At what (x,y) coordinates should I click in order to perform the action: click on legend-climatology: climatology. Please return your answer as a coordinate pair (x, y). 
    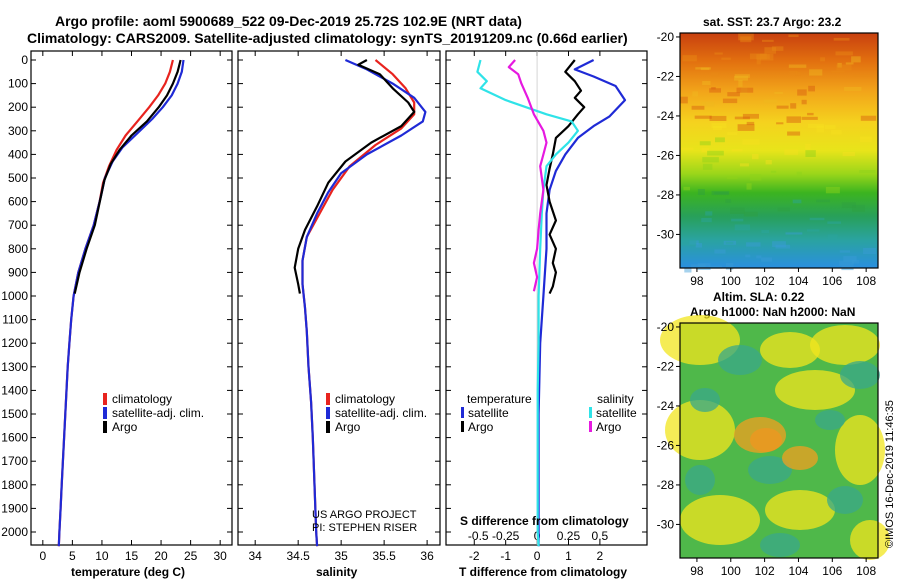
    Looking at the image, I should click on (142, 399).